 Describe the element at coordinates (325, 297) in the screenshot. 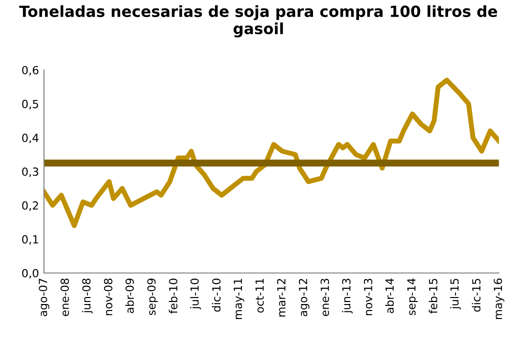

I see `x-tick-label: ene-13` at that location.